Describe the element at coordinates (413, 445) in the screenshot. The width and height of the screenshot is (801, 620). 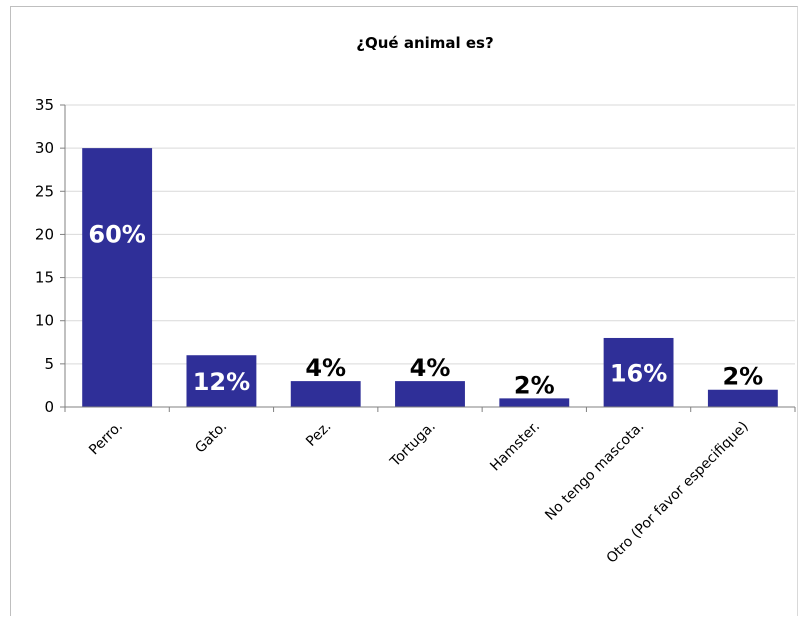
I see `x-tick-label: Tortuga.` at that location.